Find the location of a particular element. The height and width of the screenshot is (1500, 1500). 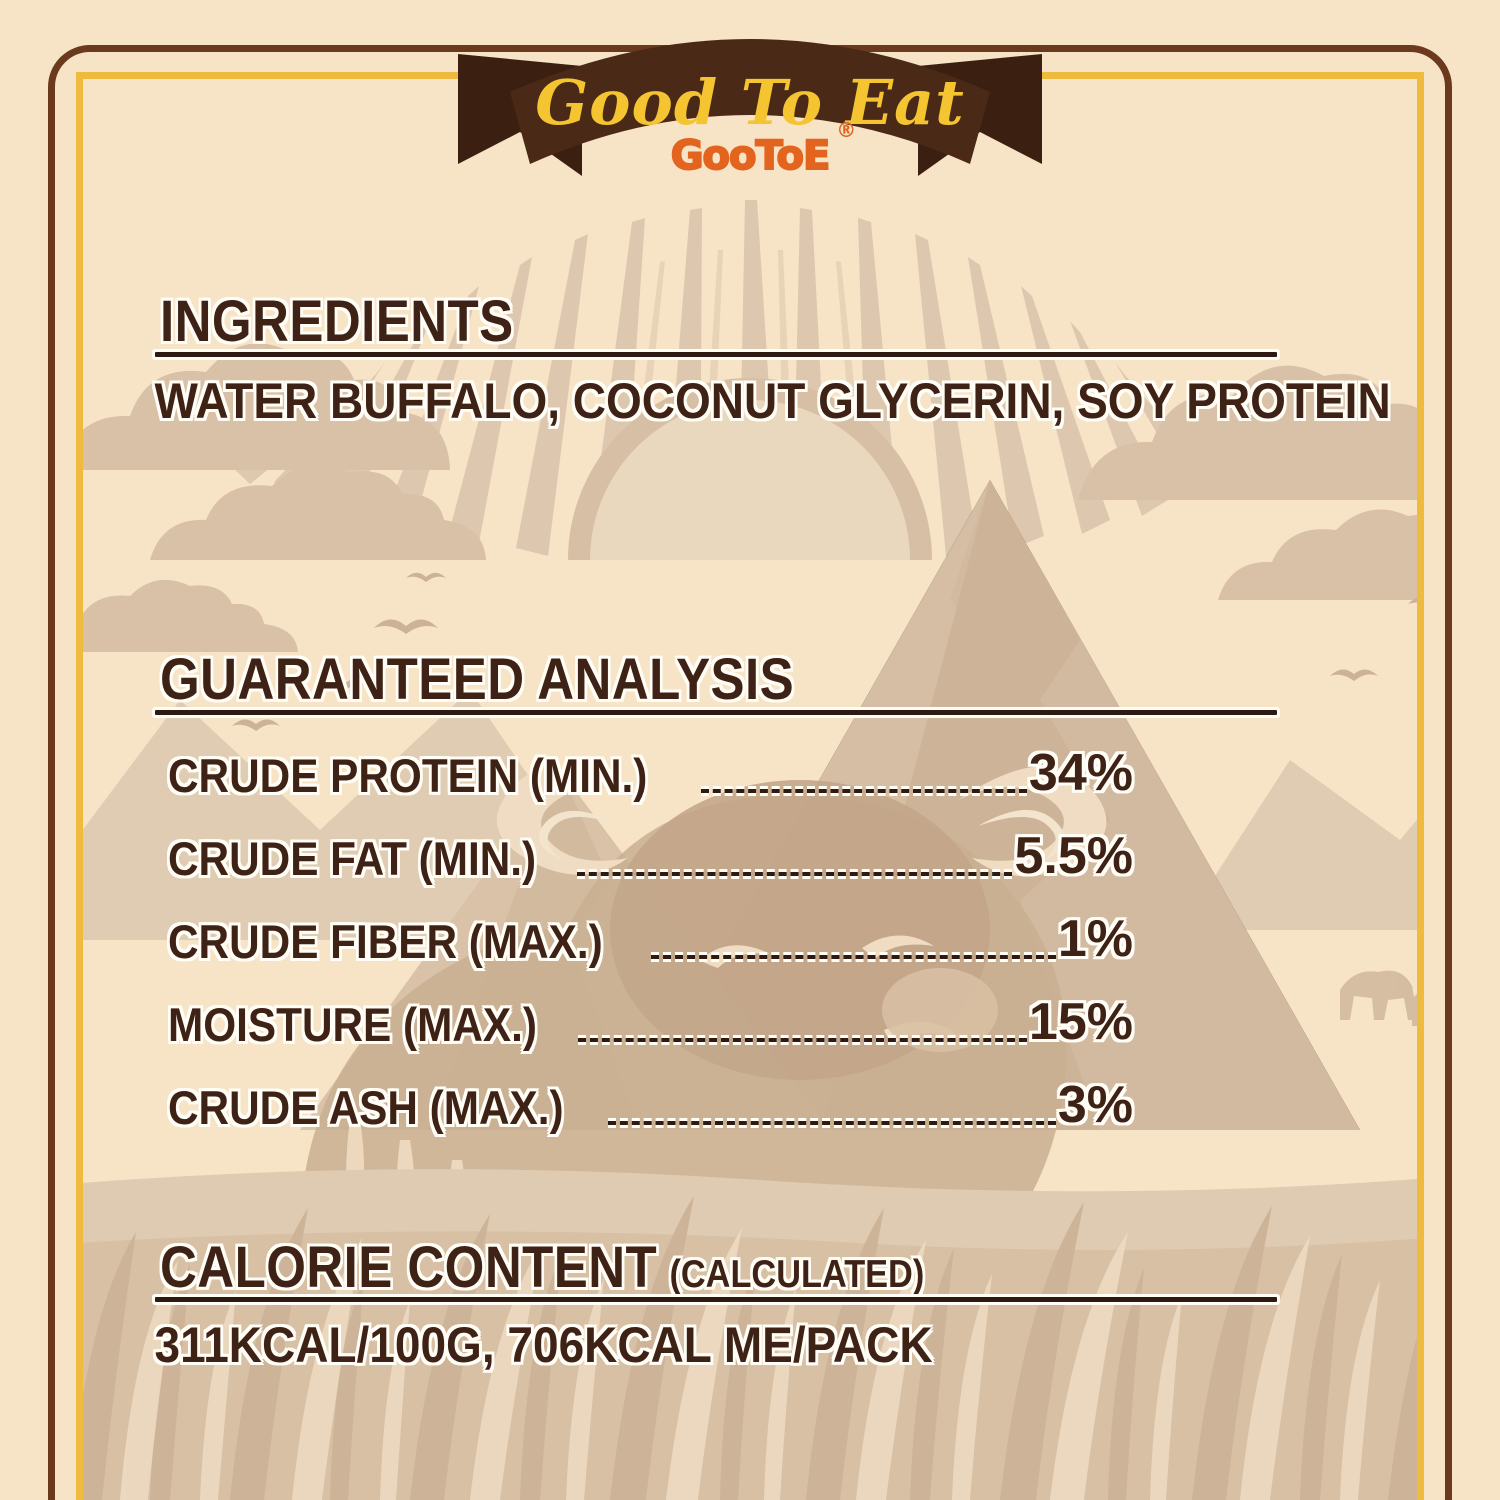

brand-logo-text: GooToE ® is located at coordinates (763, 149).